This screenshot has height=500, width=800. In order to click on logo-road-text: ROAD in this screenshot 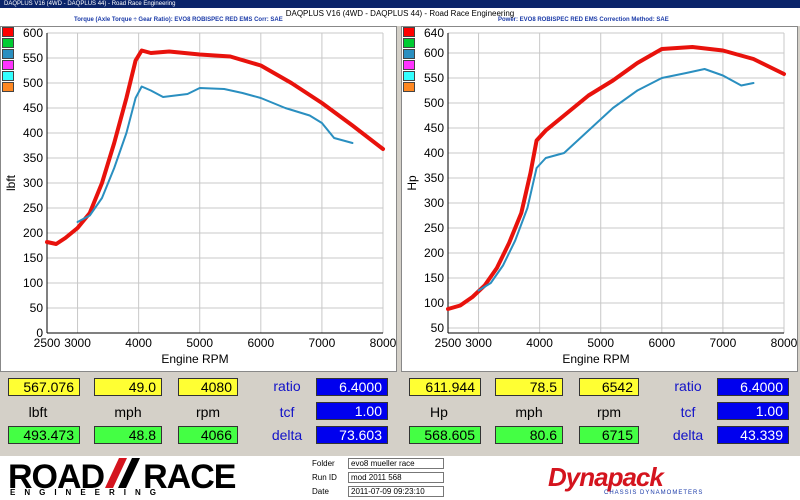, I will do `click(56, 477)`.